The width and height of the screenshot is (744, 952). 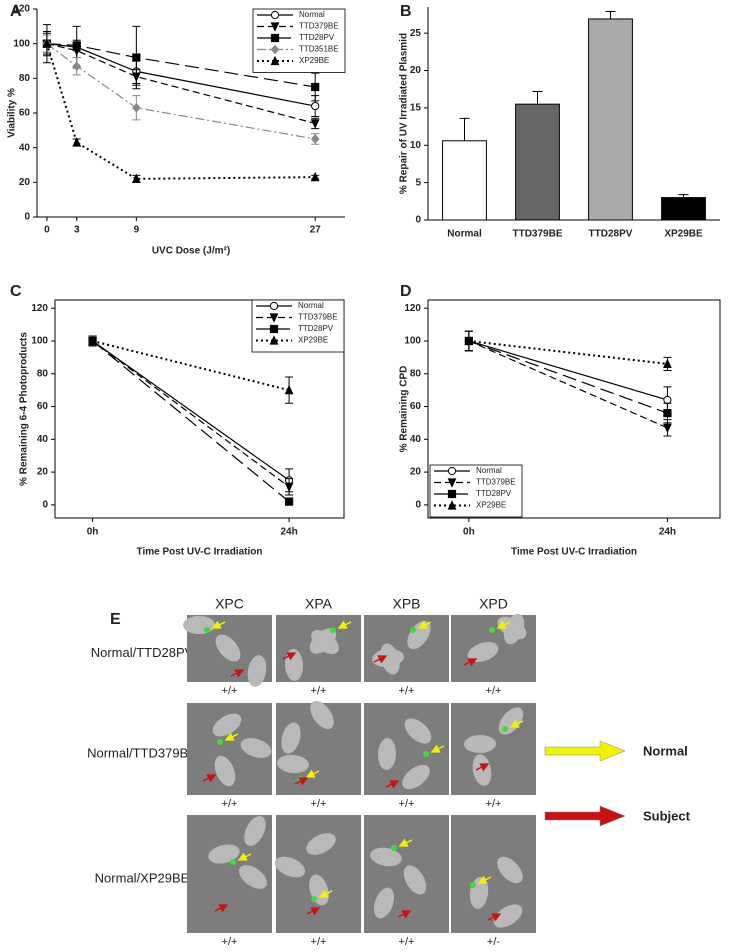 What do you see at coordinates (610, 14) in the screenshot?
I see `error-bar` at bounding box center [610, 14].